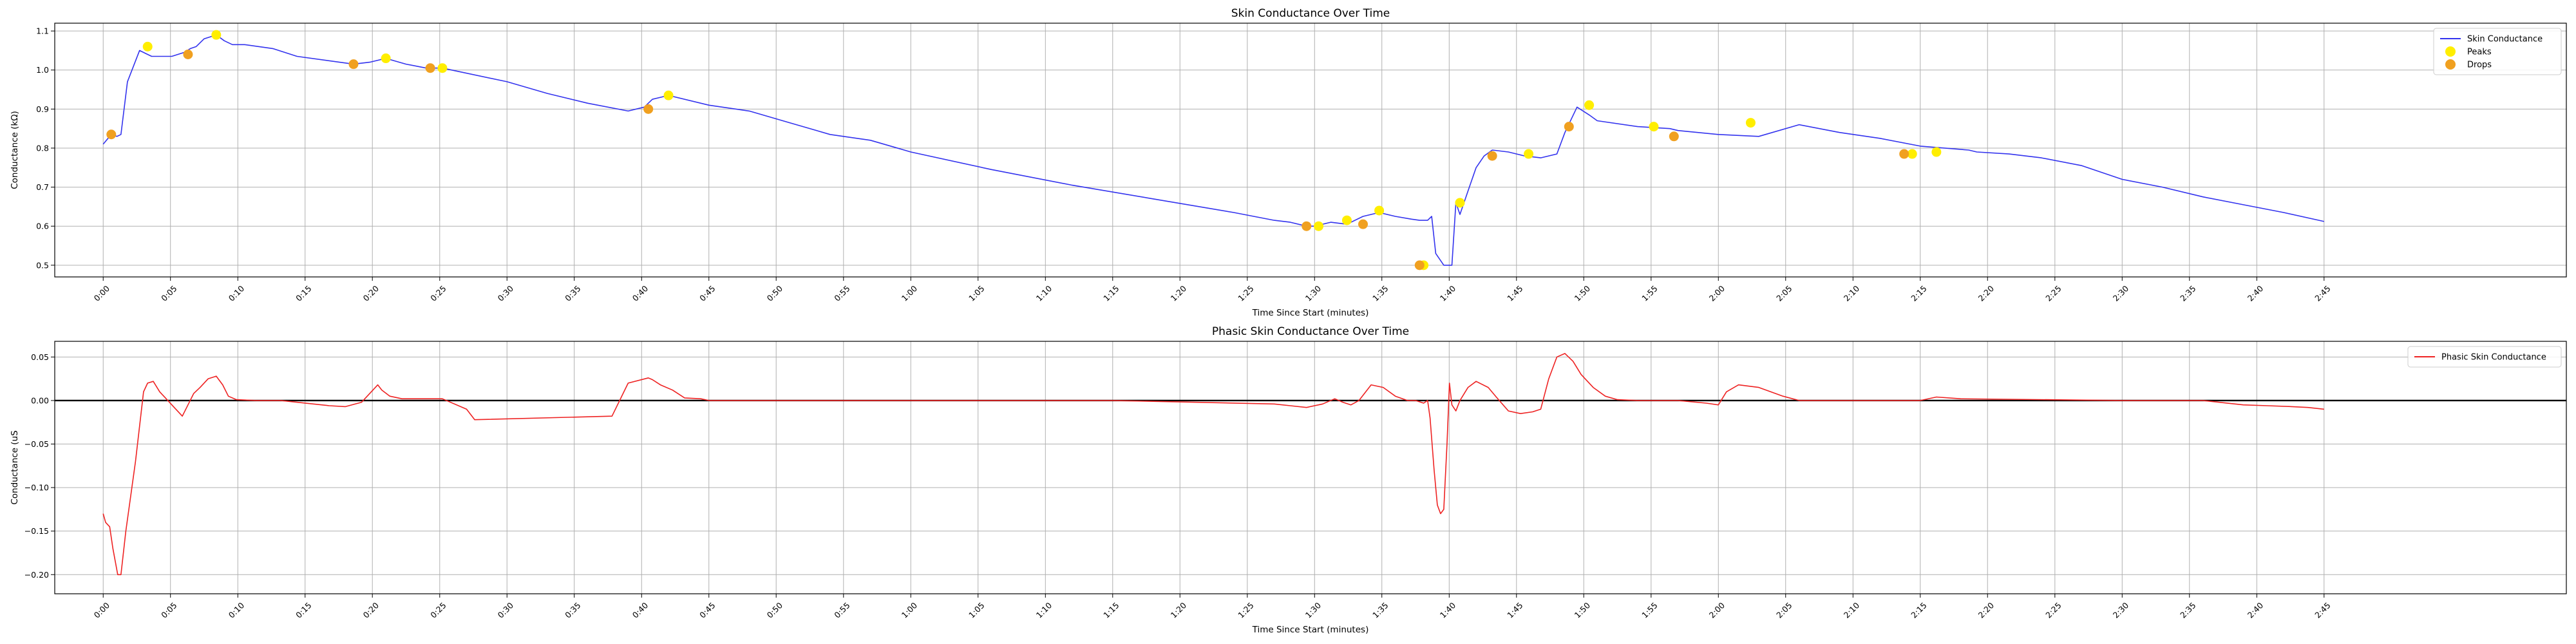  What do you see at coordinates (1649, 293) in the screenshot?
I see `x-tick-label: 1:55` at bounding box center [1649, 293].